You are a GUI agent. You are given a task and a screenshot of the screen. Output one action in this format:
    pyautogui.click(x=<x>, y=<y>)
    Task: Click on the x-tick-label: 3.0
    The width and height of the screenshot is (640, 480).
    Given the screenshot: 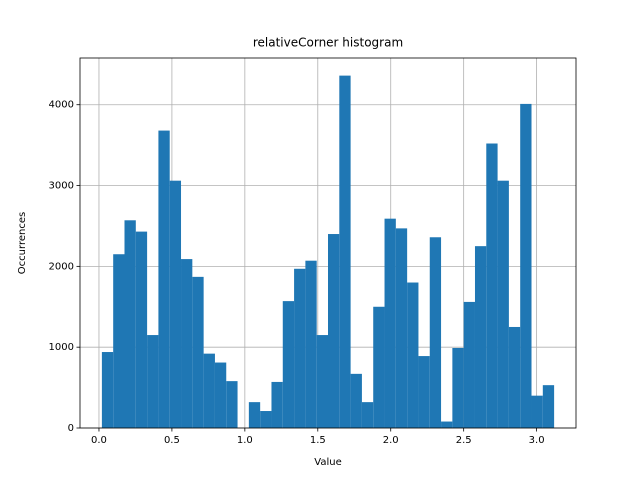 What is the action you would take?
    pyautogui.click(x=537, y=440)
    